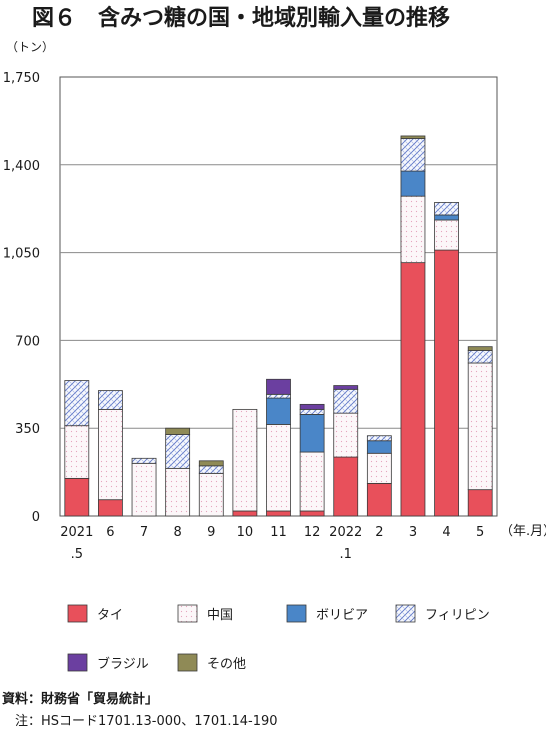  What do you see at coordinates (346, 554) in the screenshot?
I see `x-tick-label: .1` at bounding box center [346, 554].